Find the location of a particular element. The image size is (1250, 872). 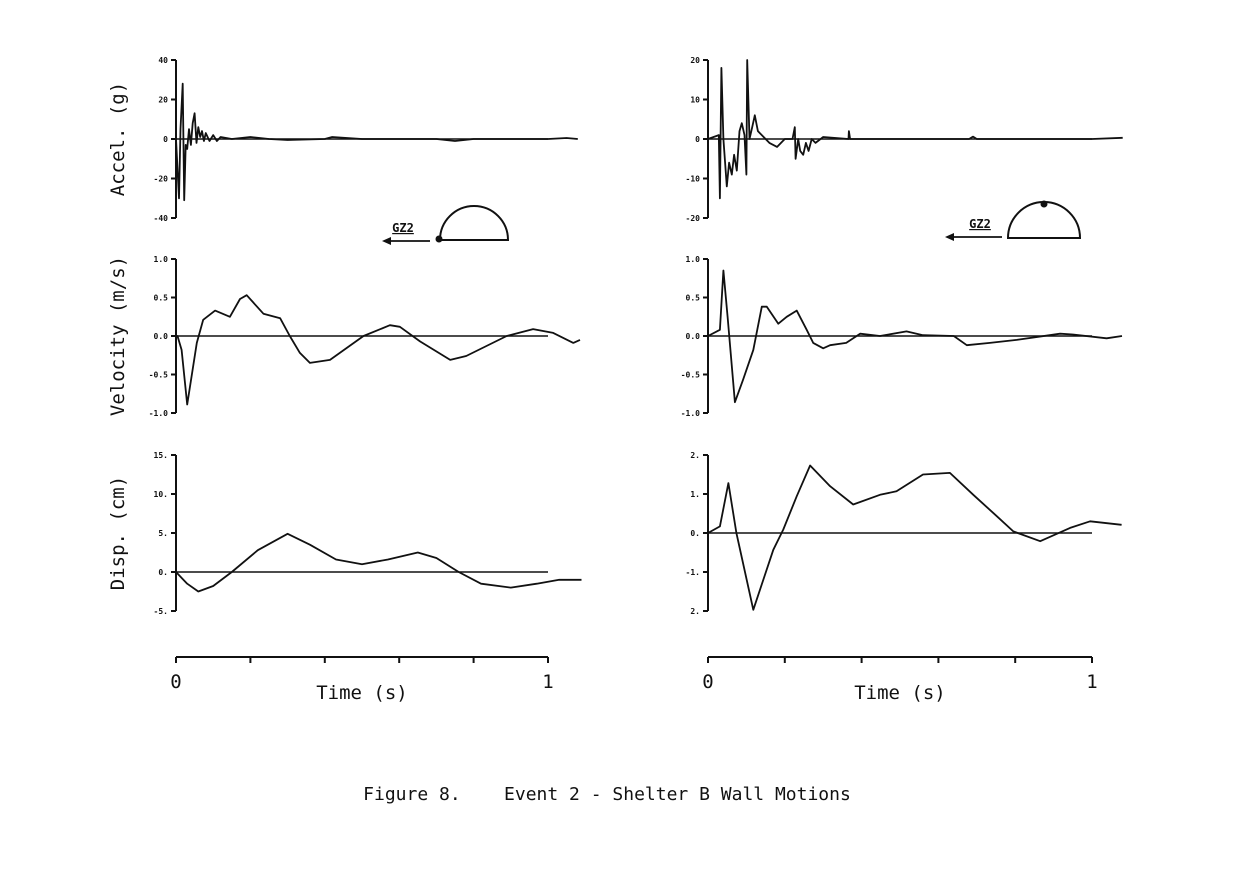

chart-panel-right-disp: 2. 1. 0. -1. 2. is located at coordinates (904, 533).